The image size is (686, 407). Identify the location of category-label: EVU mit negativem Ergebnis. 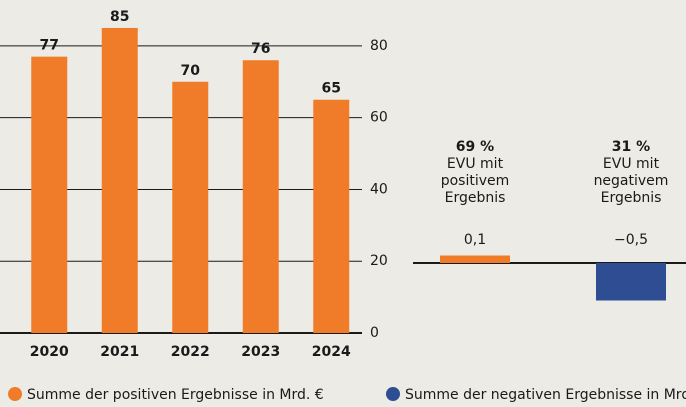
(631, 181).